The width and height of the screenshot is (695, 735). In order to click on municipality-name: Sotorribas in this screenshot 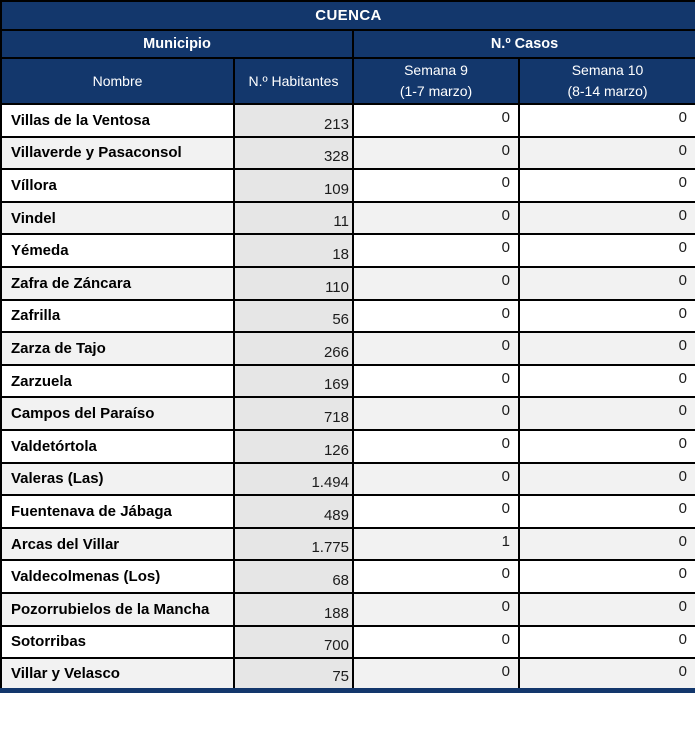, I will do `click(117, 642)`.